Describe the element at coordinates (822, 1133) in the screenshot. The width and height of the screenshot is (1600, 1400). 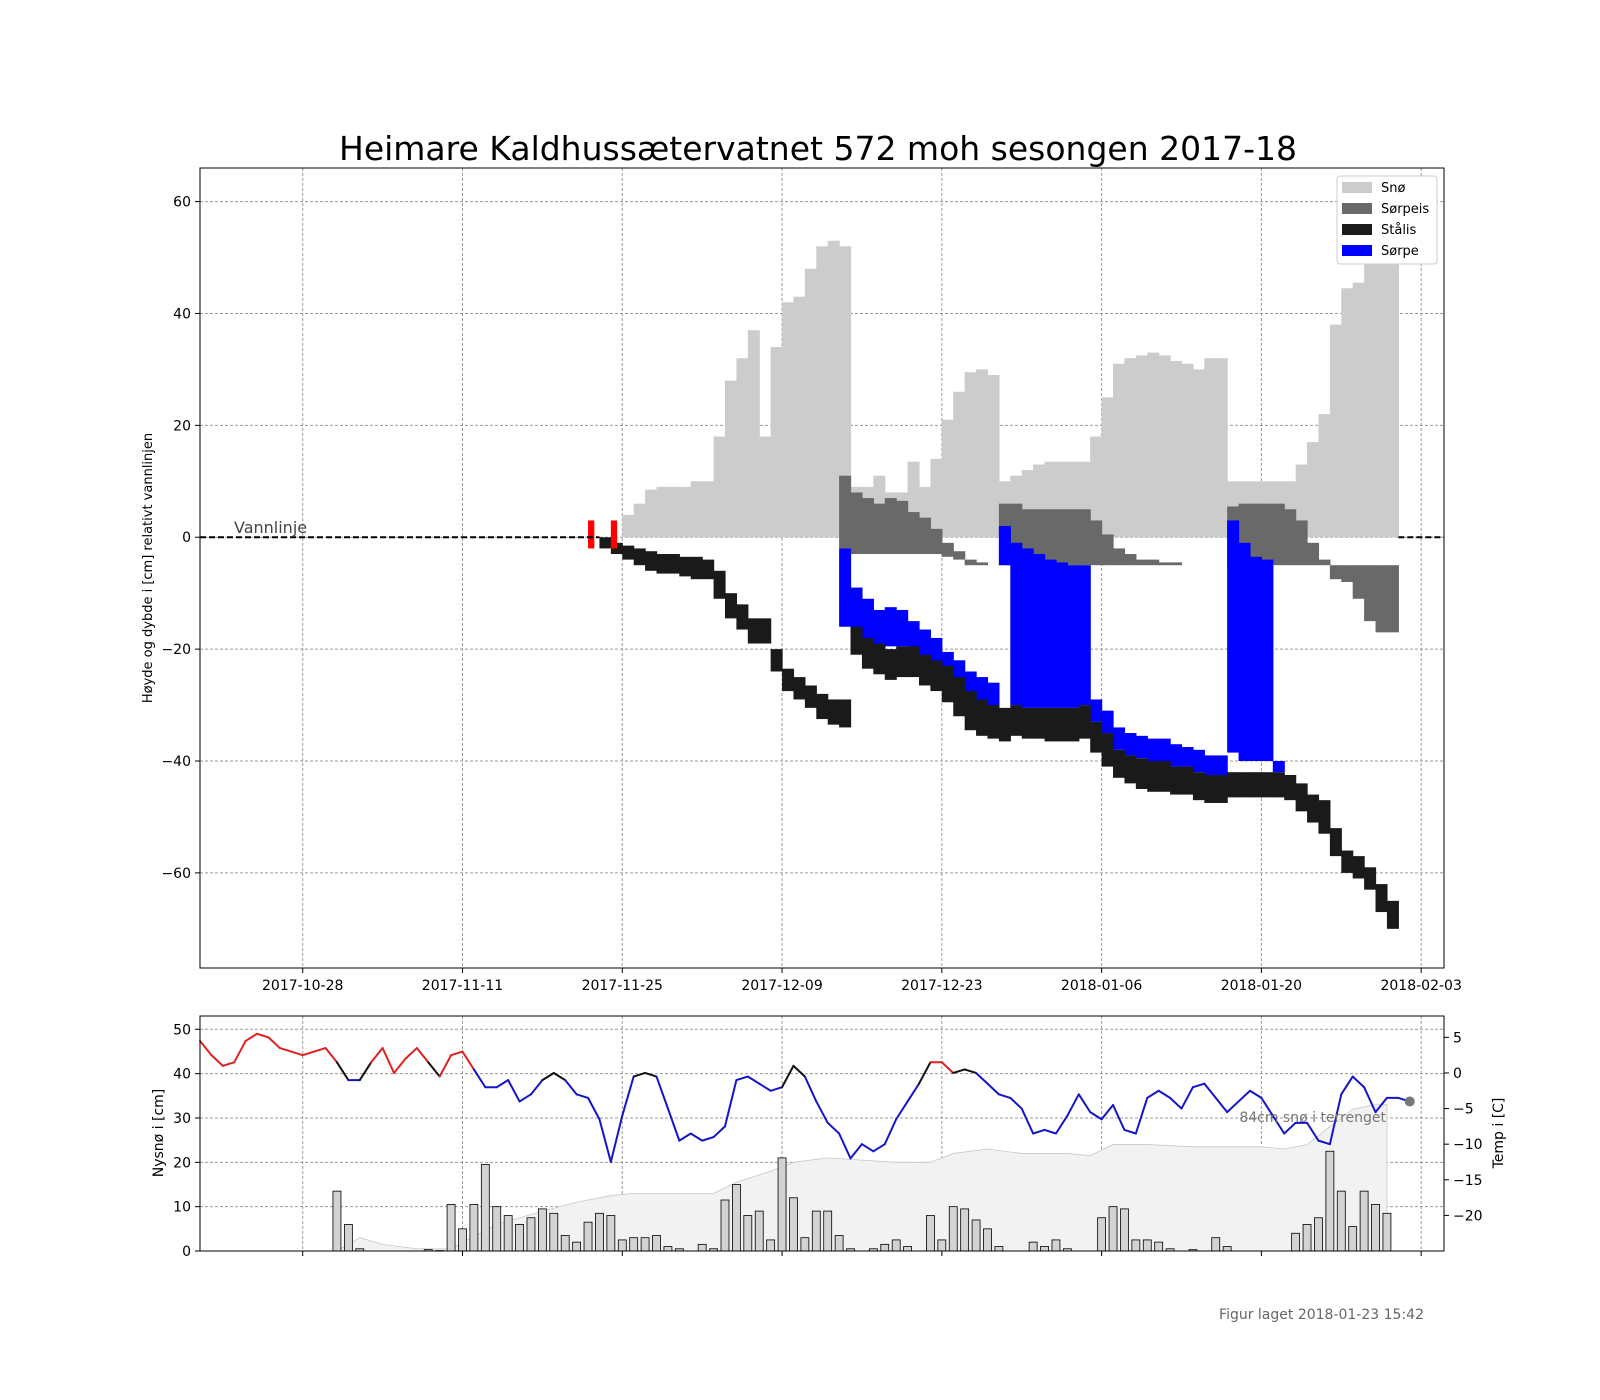
I see `weather-plot-frame` at that location.